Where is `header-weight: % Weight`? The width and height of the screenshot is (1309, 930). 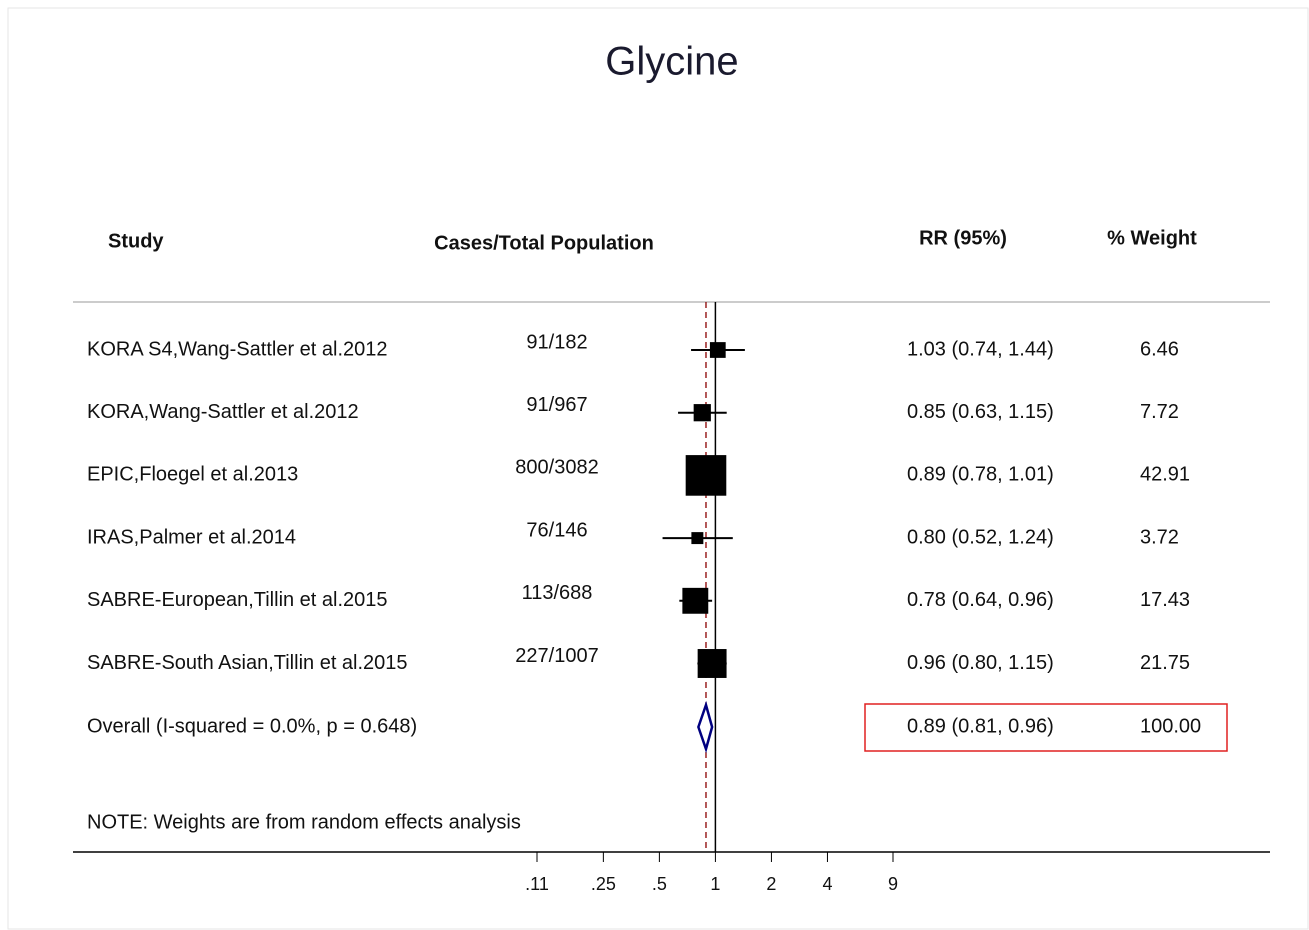
header-weight: % Weight is located at coordinates (1152, 238).